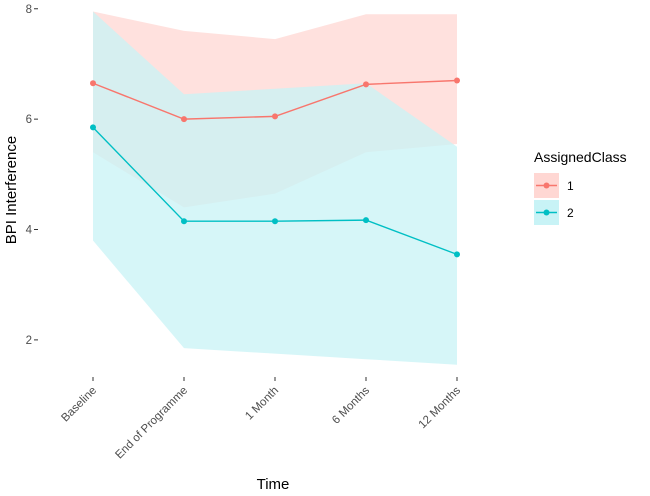 The image size is (650, 496). Describe the element at coordinates (351, 405) in the screenshot. I see `x-tick-label-3: 6 Months` at that location.